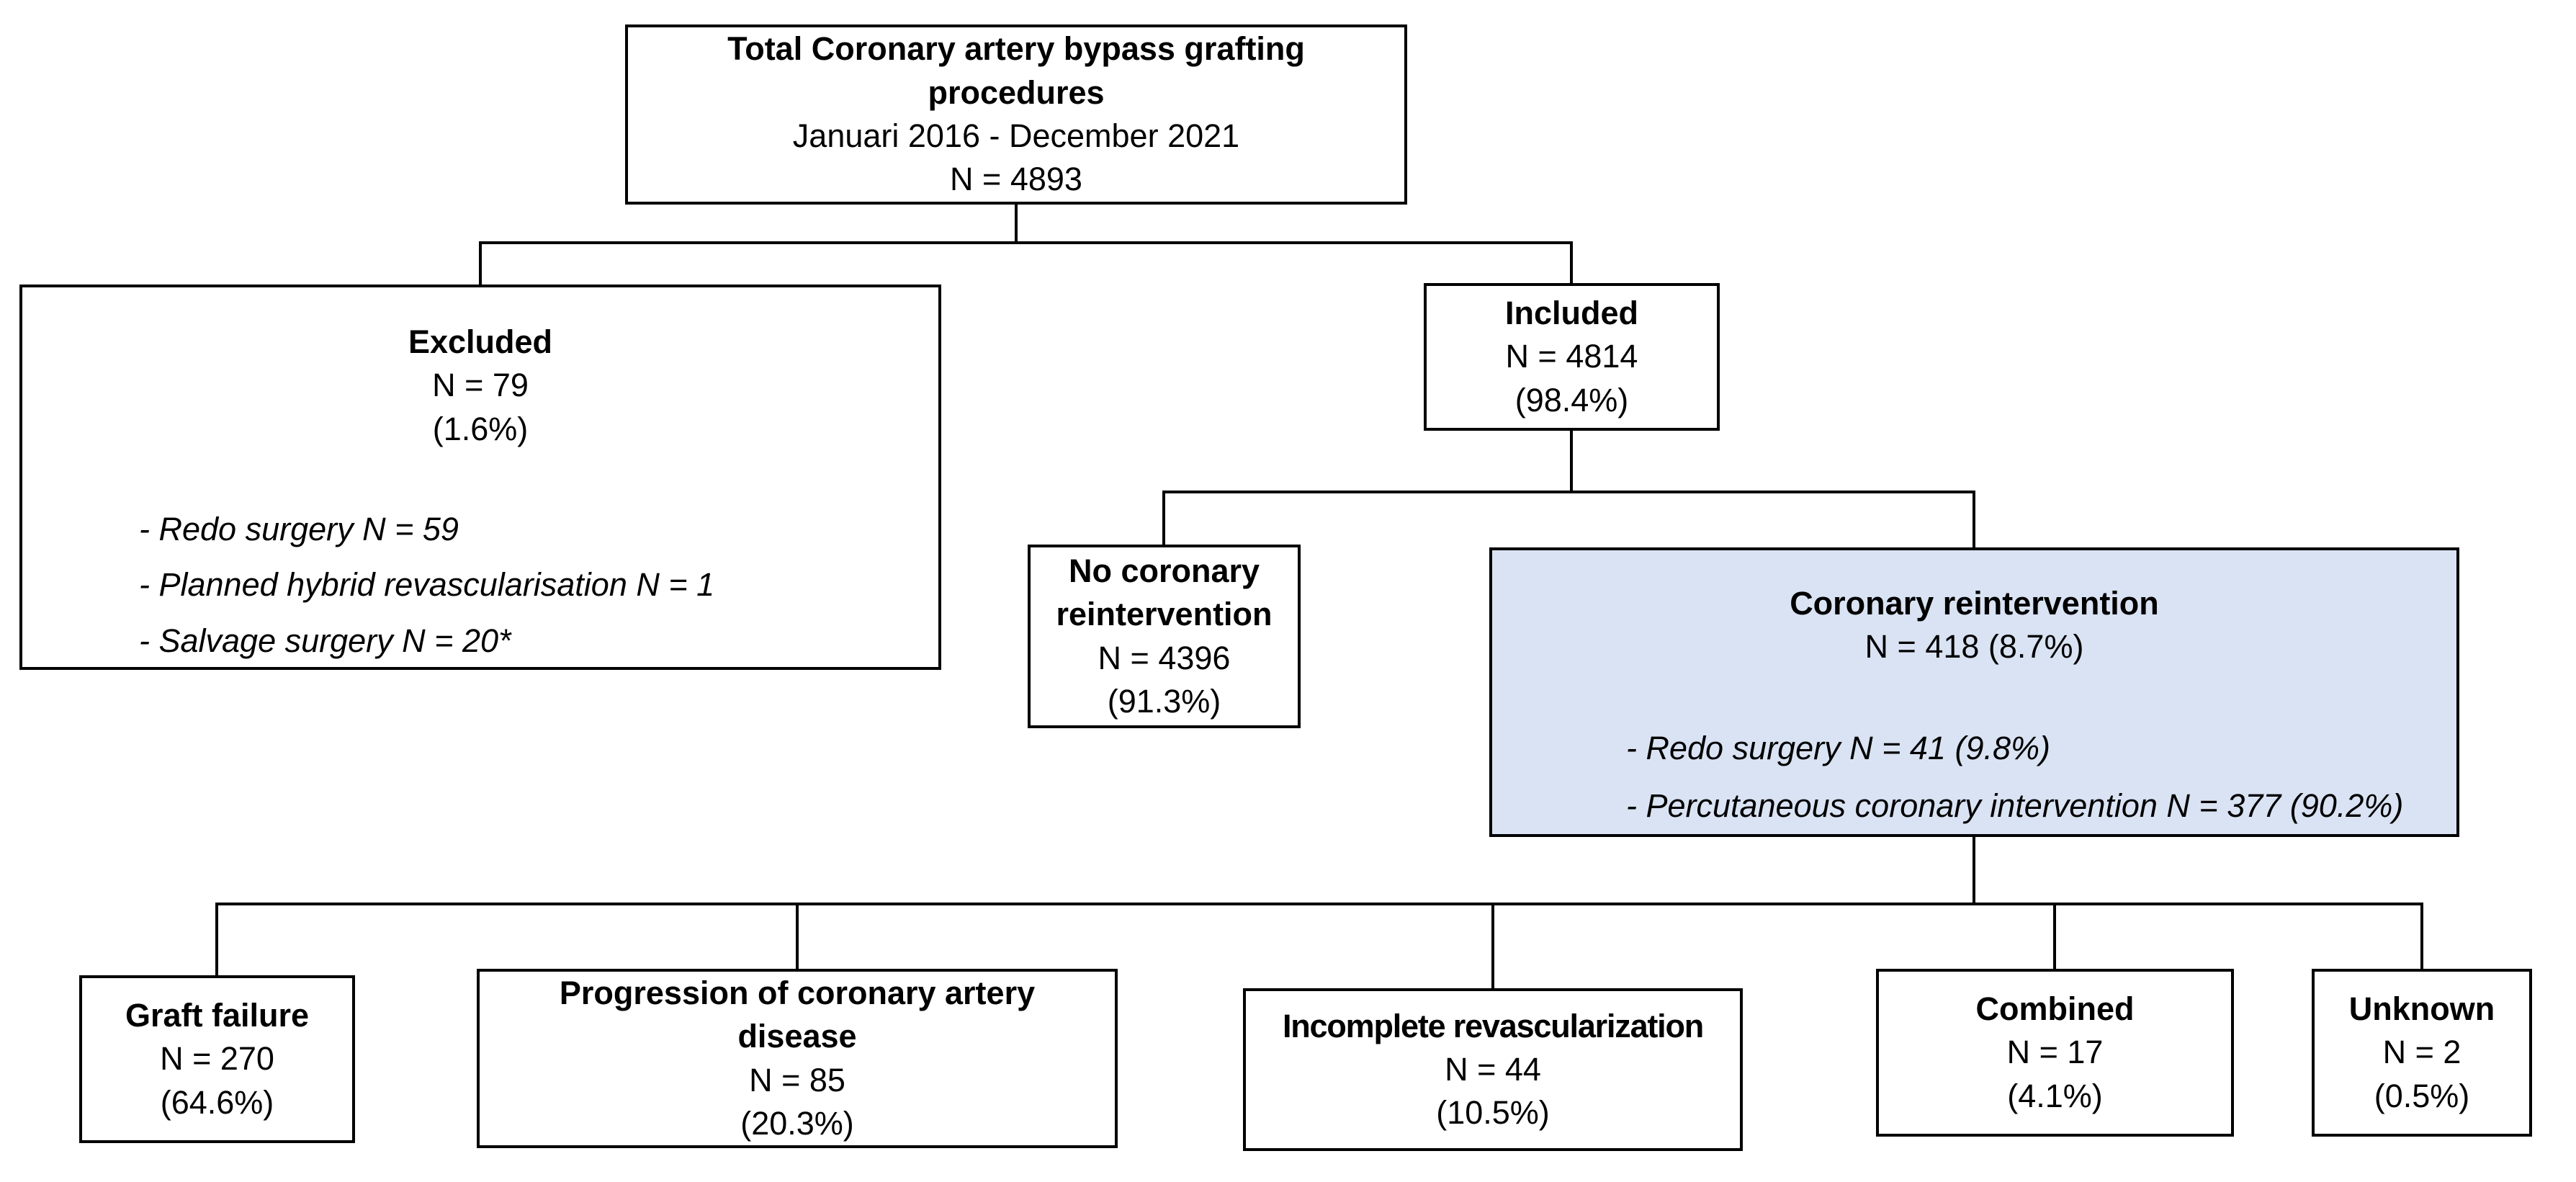 The width and height of the screenshot is (2576, 1182). Describe the element at coordinates (2055, 1095) in the screenshot. I see `node-combined-pct: (4.1%)` at that location.